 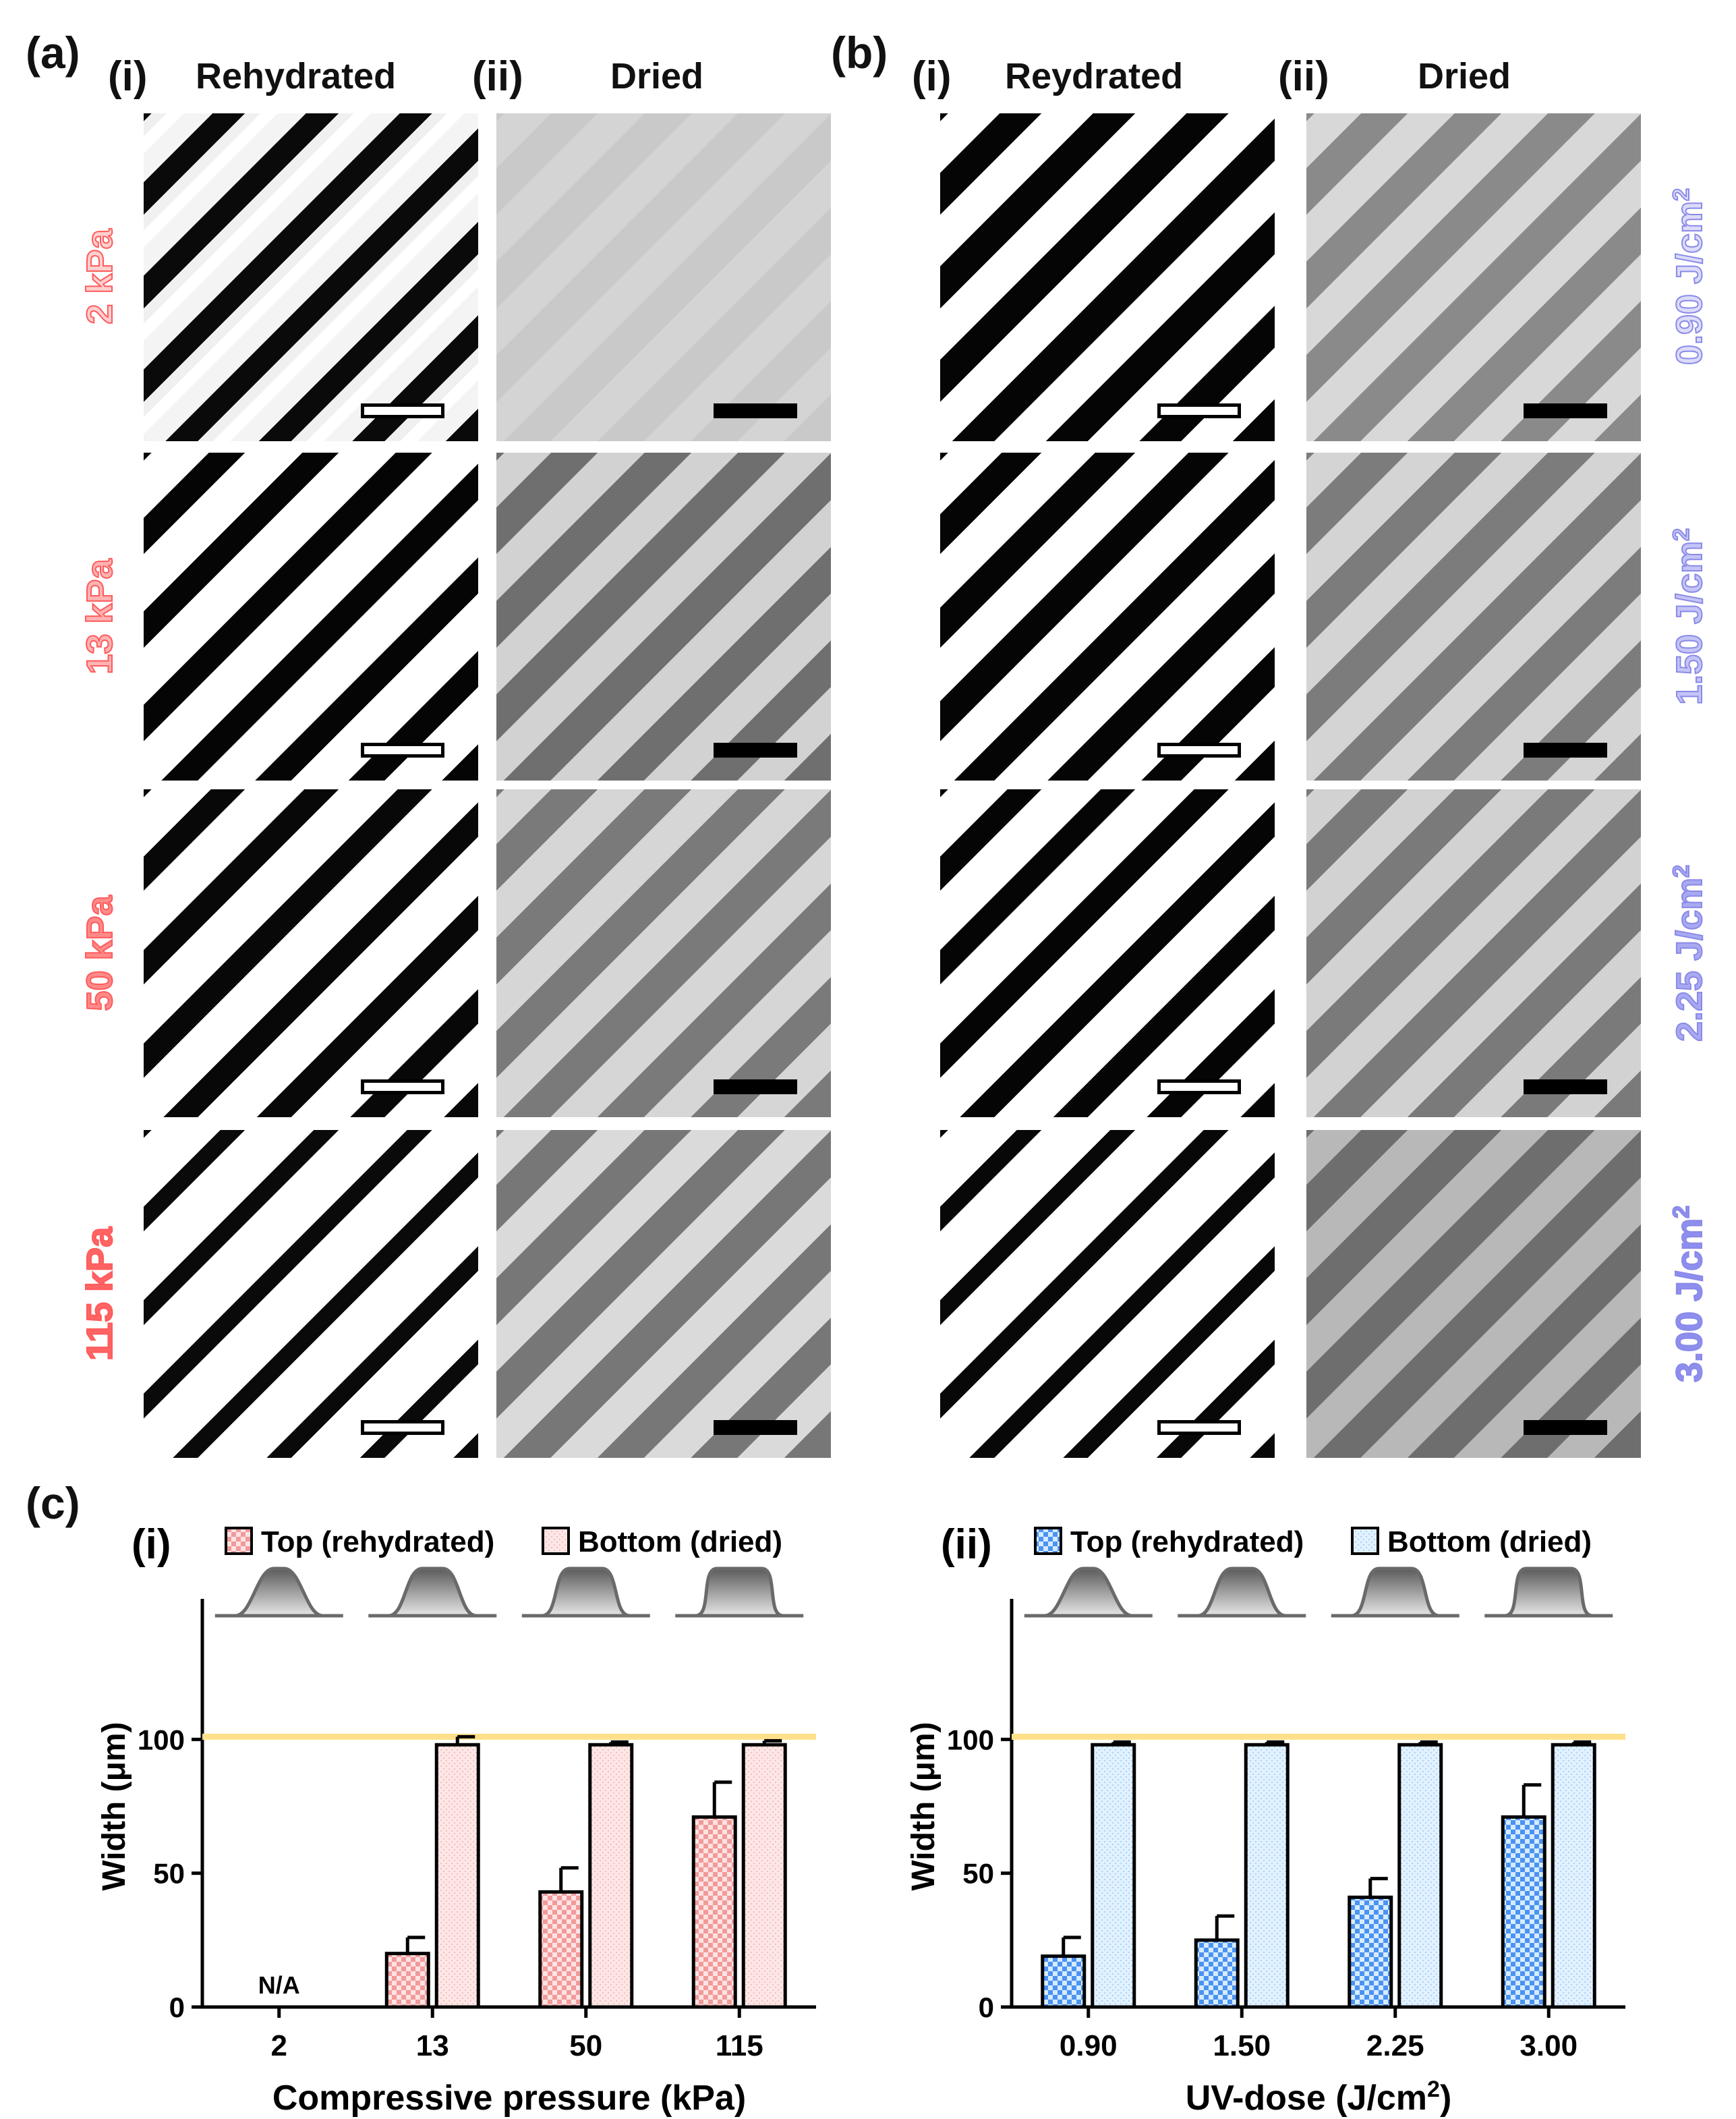 What do you see at coordinates (1549, 2045) in the screenshot?
I see `x-tick-label: 3.00` at bounding box center [1549, 2045].